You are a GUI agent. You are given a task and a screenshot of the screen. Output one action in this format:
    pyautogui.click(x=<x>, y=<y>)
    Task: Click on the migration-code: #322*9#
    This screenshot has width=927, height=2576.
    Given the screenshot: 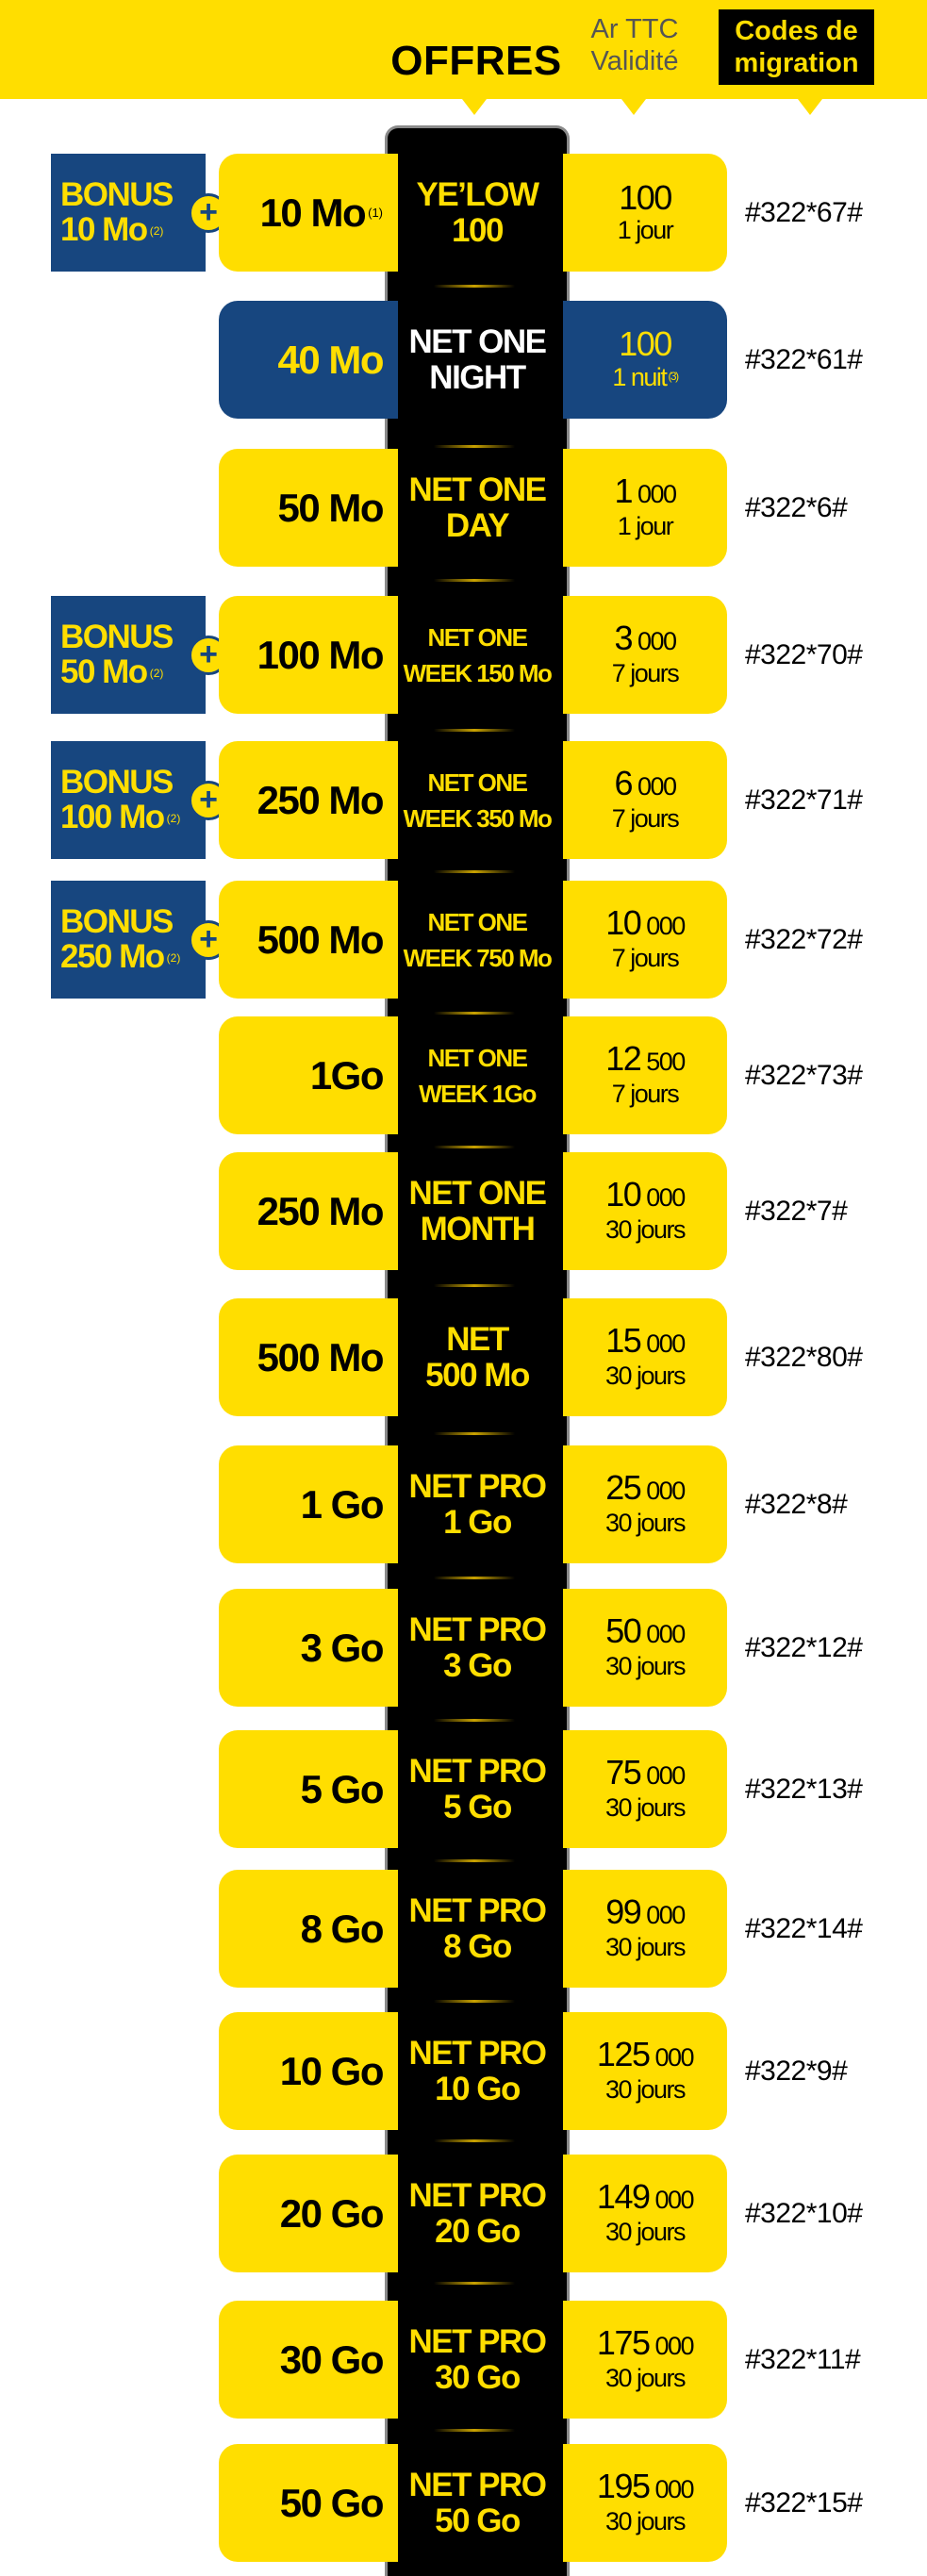 What is the action you would take?
    pyautogui.click(x=796, y=2071)
    